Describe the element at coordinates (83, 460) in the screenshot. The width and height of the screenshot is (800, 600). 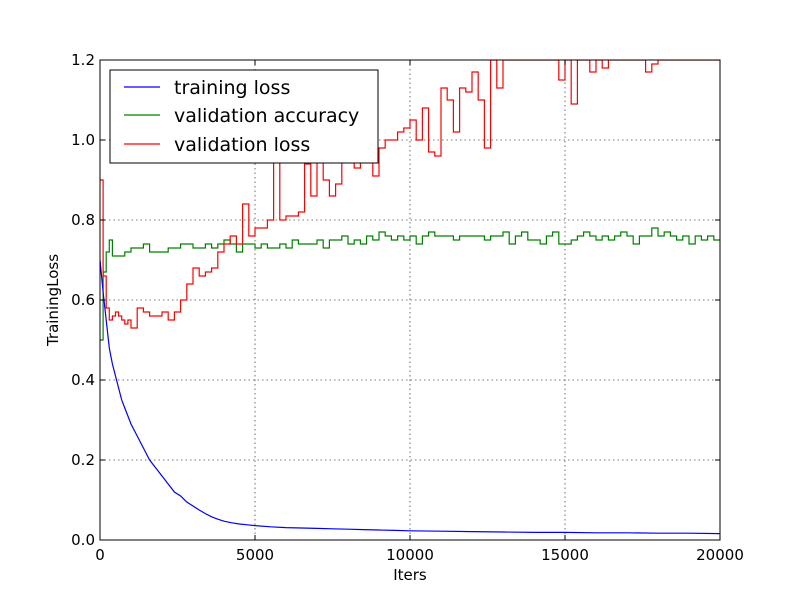
I see `y-tick-label: 0.2` at that location.